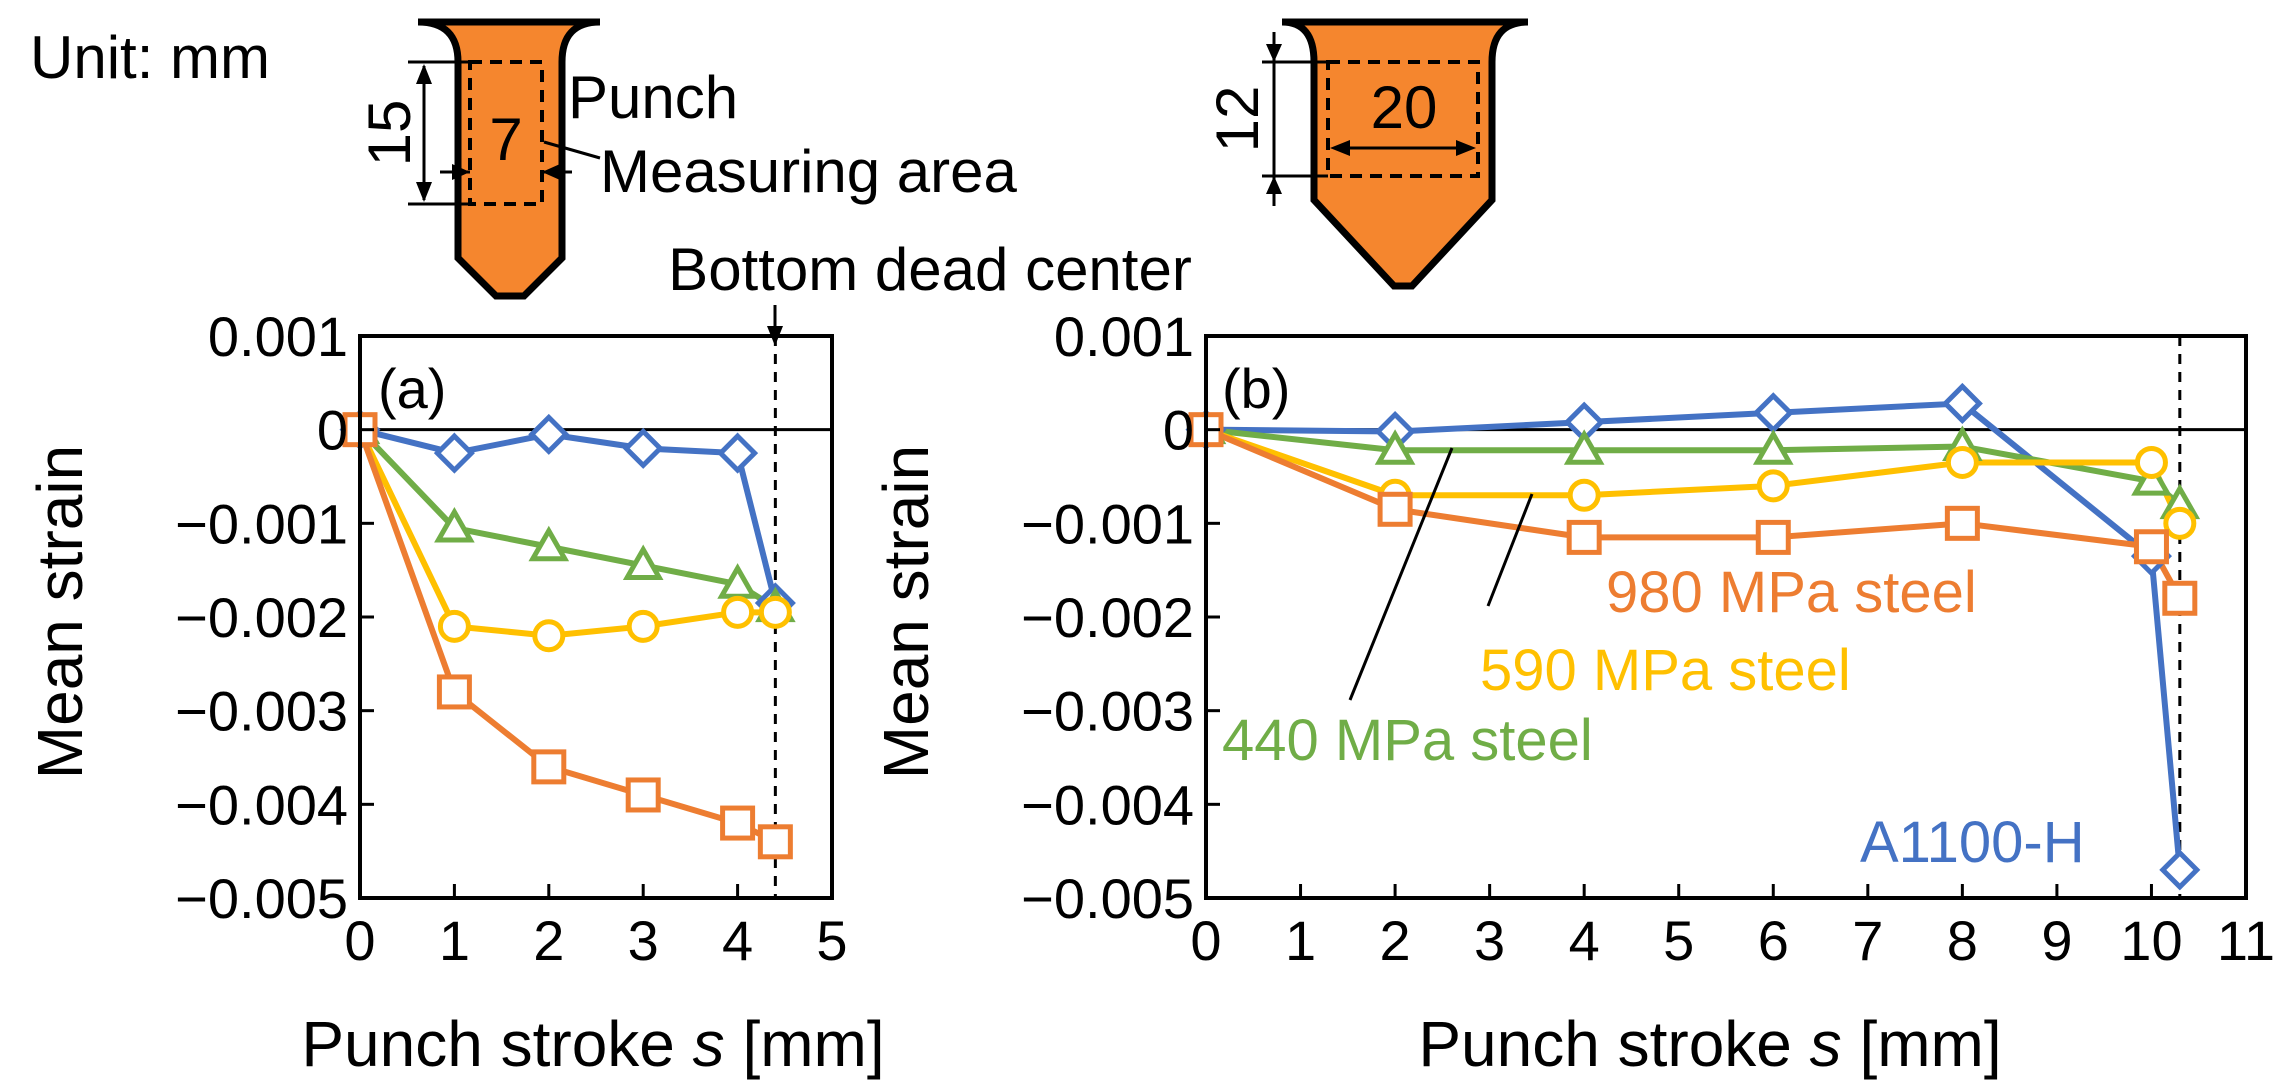  What do you see at coordinates (2151, 940) in the screenshot?
I see `panel-b-xtick-label-10: 10` at bounding box center [2151, 940].